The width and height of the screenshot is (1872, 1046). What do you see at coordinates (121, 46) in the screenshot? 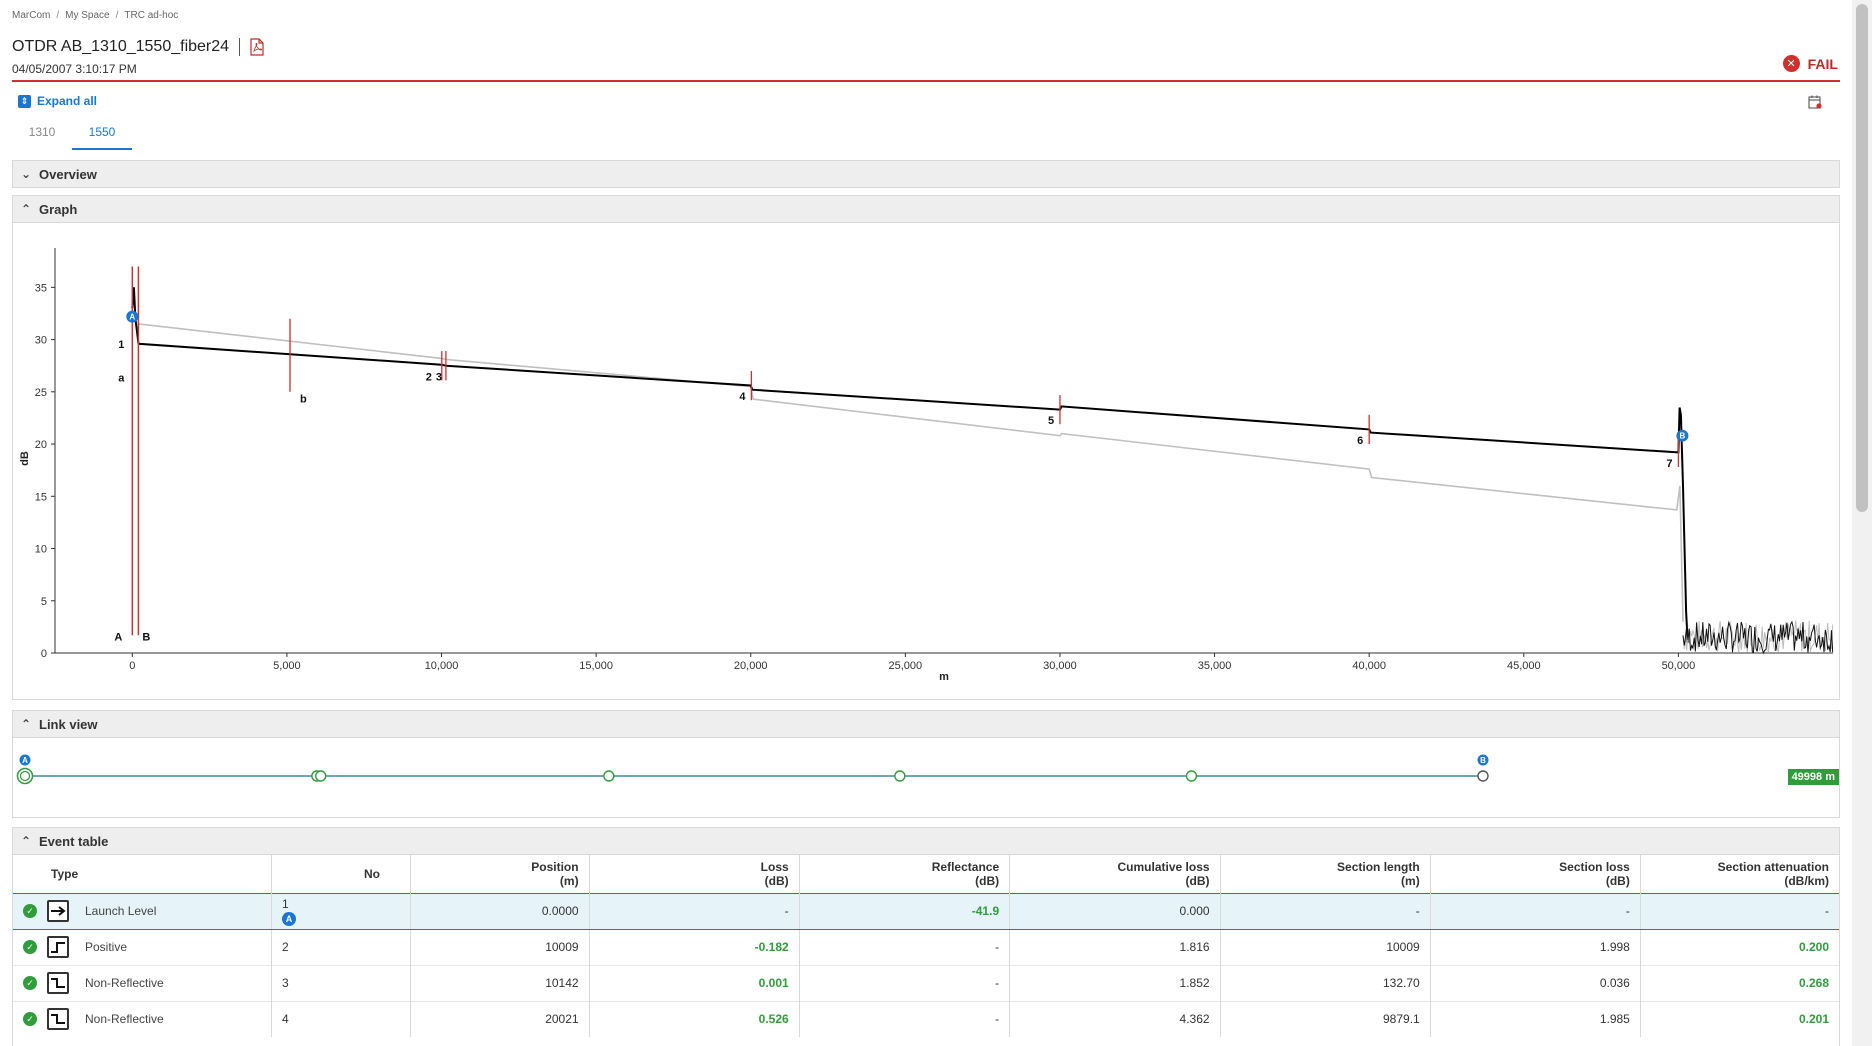
I see `page-title: OTDR AB_1310_1550_fiber24` at bounding box center [121, 46].